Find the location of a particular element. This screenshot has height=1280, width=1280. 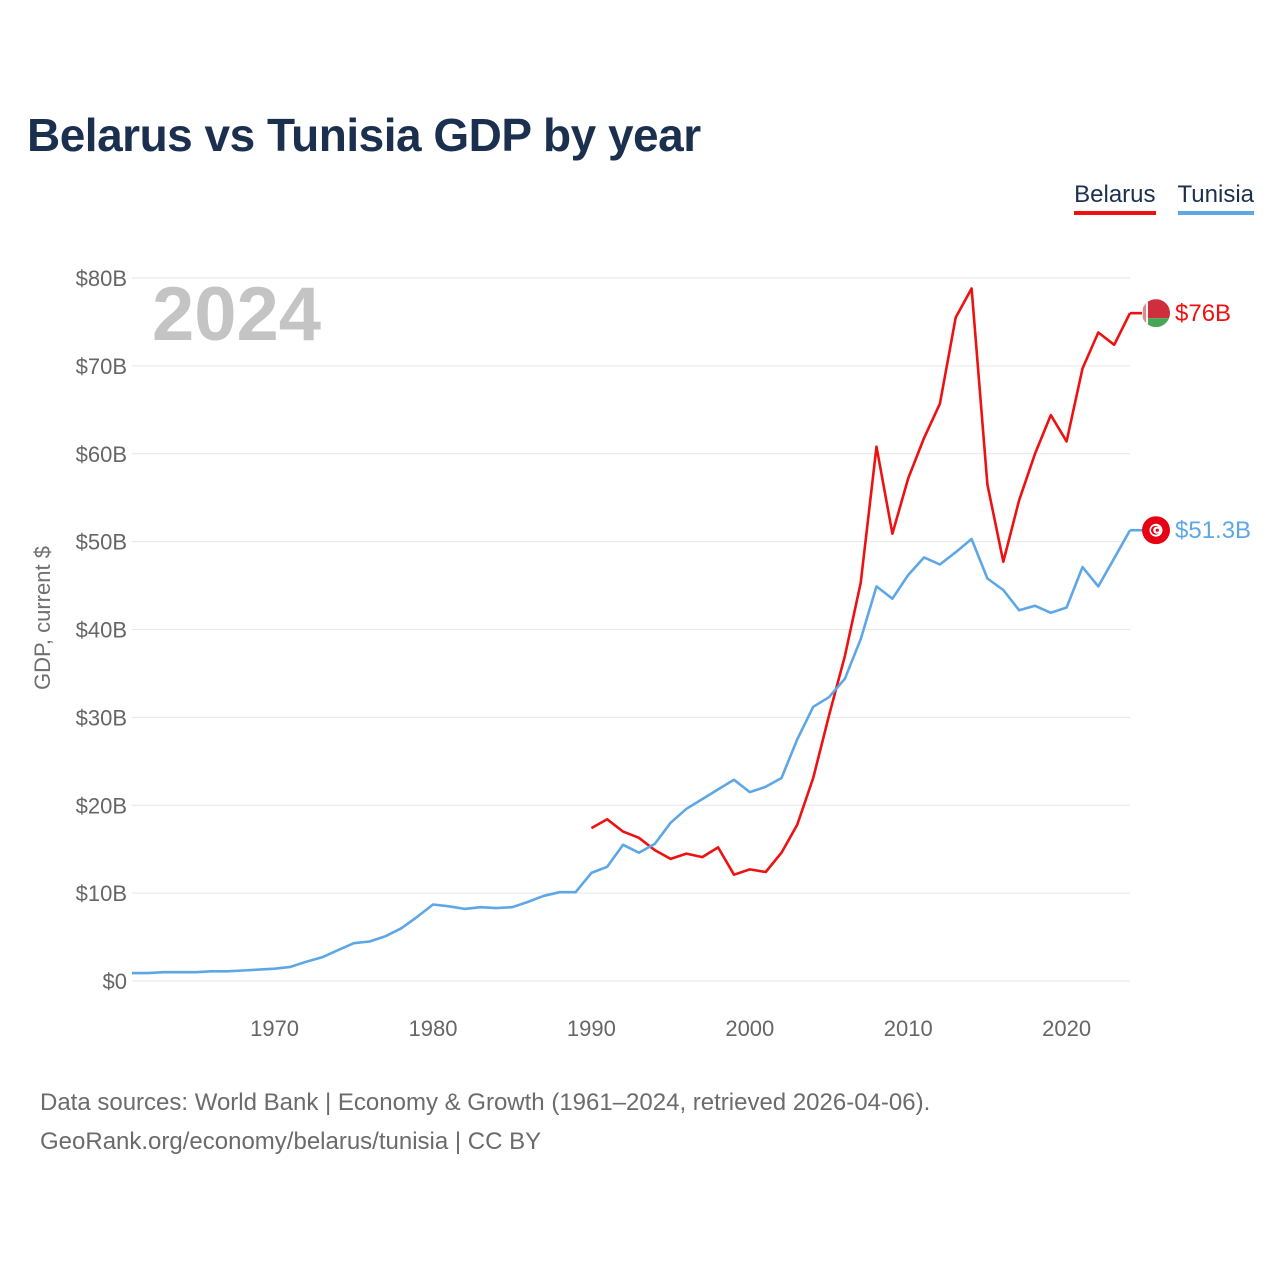

y-axis-ticks: $0 $10B $20B $30B $40B $50B $60B $70B $80B is located at coordinates (101, 630).